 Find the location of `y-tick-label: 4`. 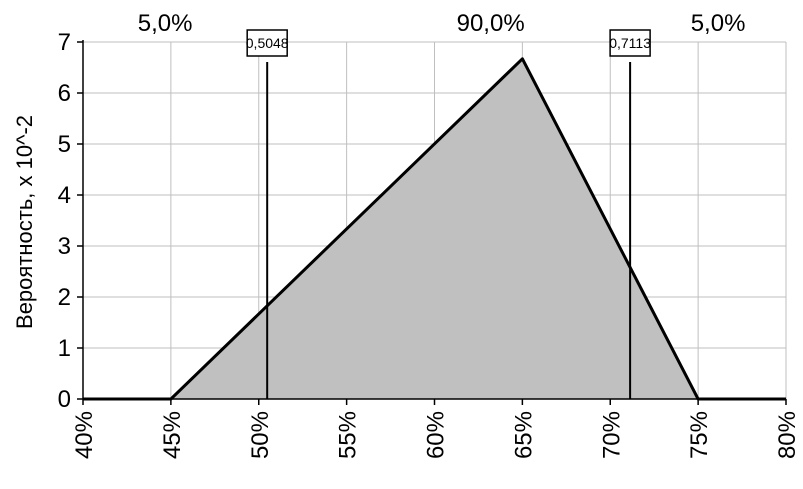

y-tick-label: 4 is located at coordinates (64, 195).